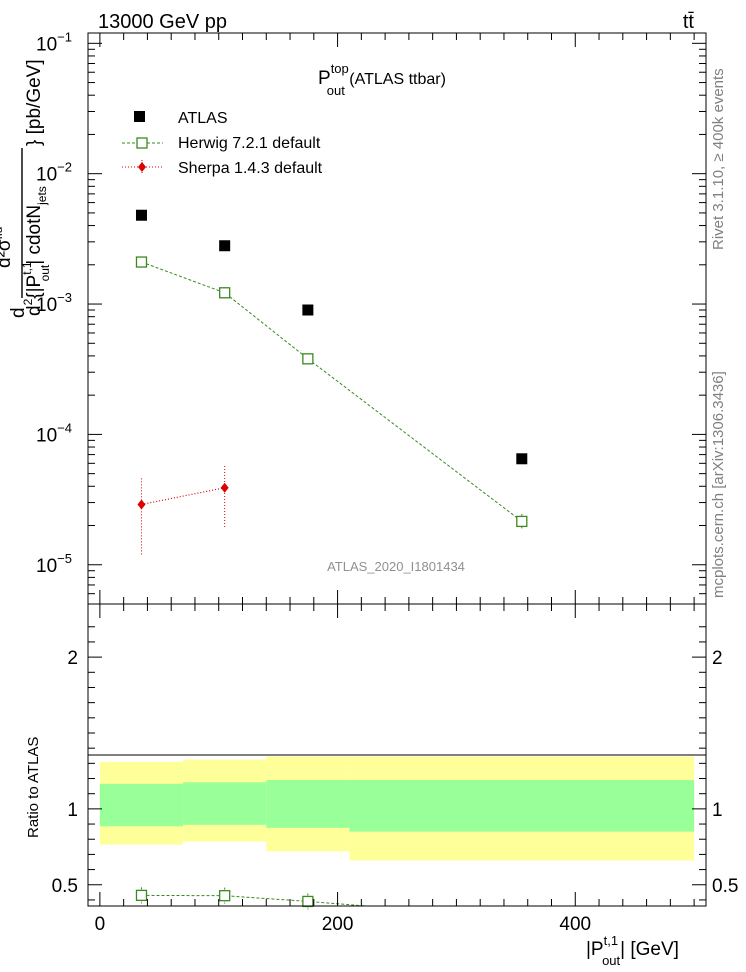  What do you see at coordinates (718, 484) in the screenshot?
I see `mcplots-label: mcplots.cern.ch [arXiv:1306.3436]` at bounding box center [718, 484].